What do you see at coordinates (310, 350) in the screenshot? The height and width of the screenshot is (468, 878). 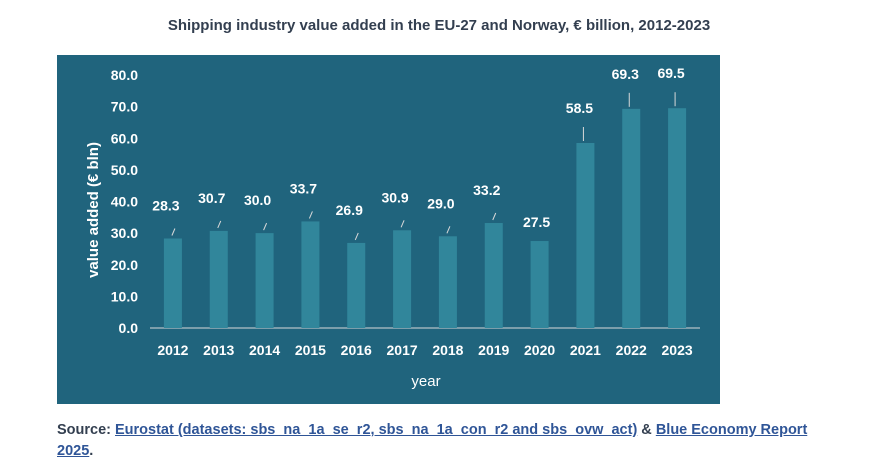 I see `x-tick-label: 2015` at bounding box center [310, 350].